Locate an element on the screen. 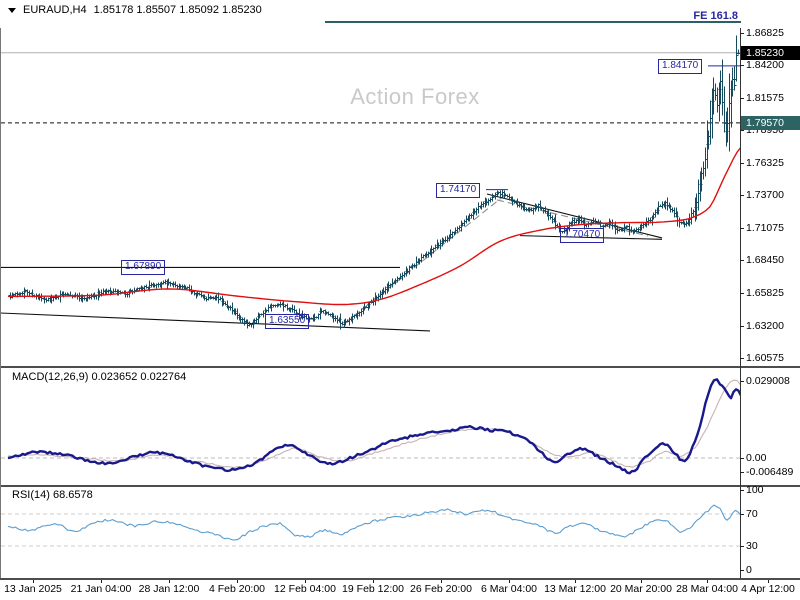 This screenshot has width=800, height=600. time-tick-label: 4 Feb 20:00 is located at coordinates (237, 589).